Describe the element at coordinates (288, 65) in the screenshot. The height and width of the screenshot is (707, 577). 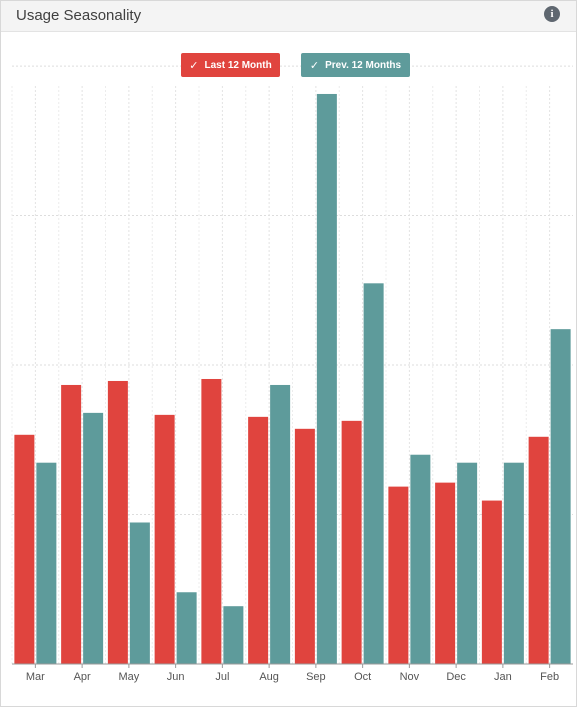
I see `chart-legend: ✓ Last 12 Month ✓ Prev. 12 Months` at that location.